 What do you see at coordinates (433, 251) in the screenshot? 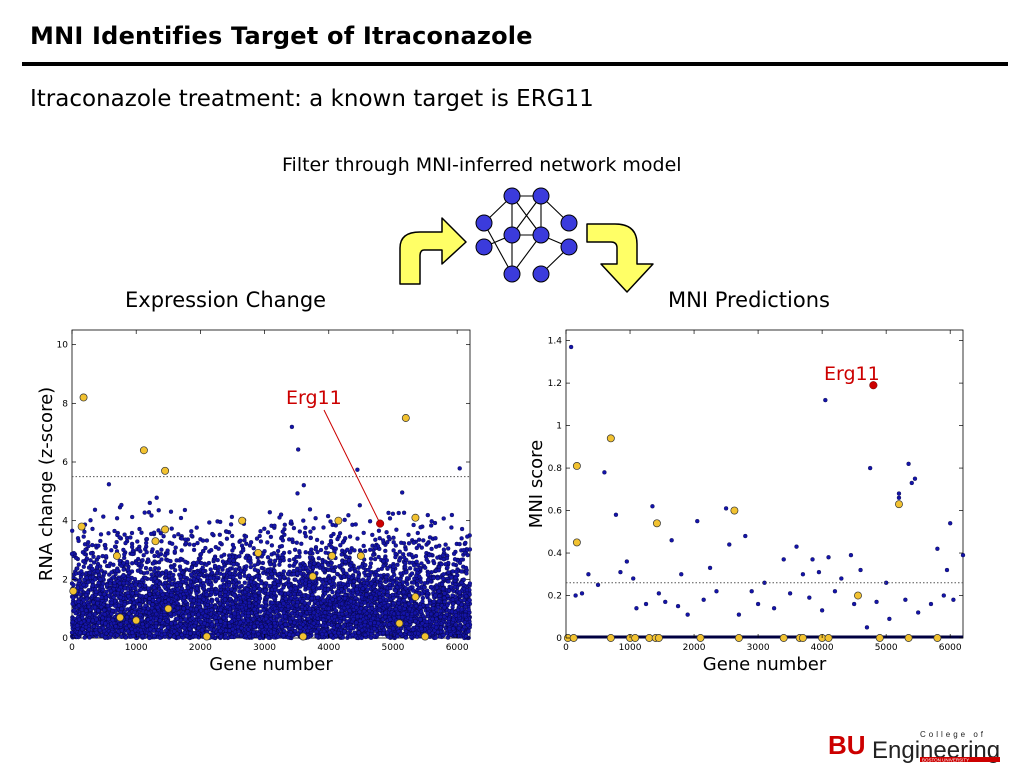
I see `left-curved-arrow` at bounding box center [433, 251].